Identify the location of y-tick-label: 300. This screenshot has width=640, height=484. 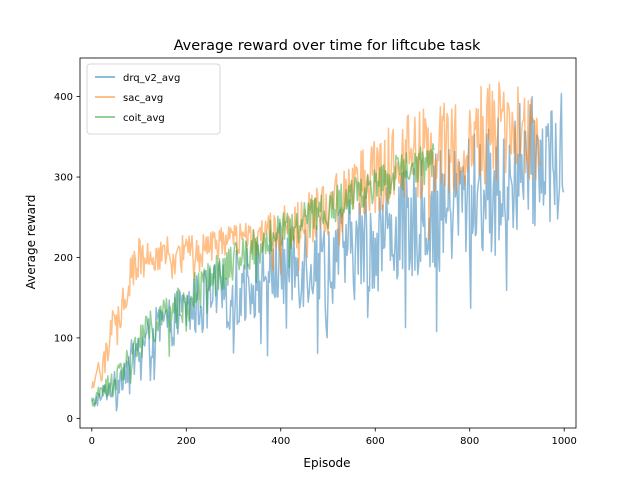
(63, 178).